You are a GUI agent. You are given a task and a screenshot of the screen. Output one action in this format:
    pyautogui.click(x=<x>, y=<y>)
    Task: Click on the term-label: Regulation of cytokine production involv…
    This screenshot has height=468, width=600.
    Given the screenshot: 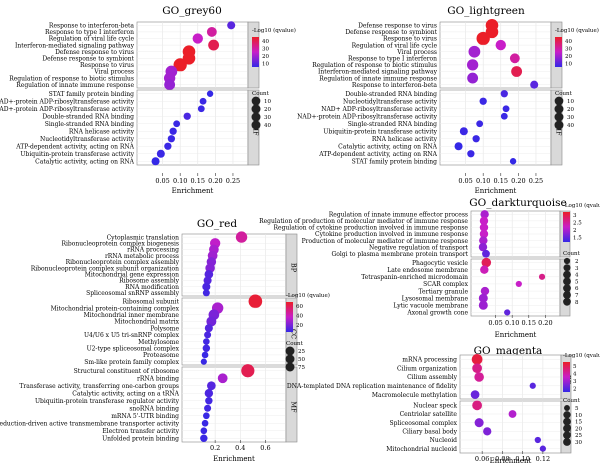 What is the action you would take?
    pyautogui.click(x=371, y=228)
    